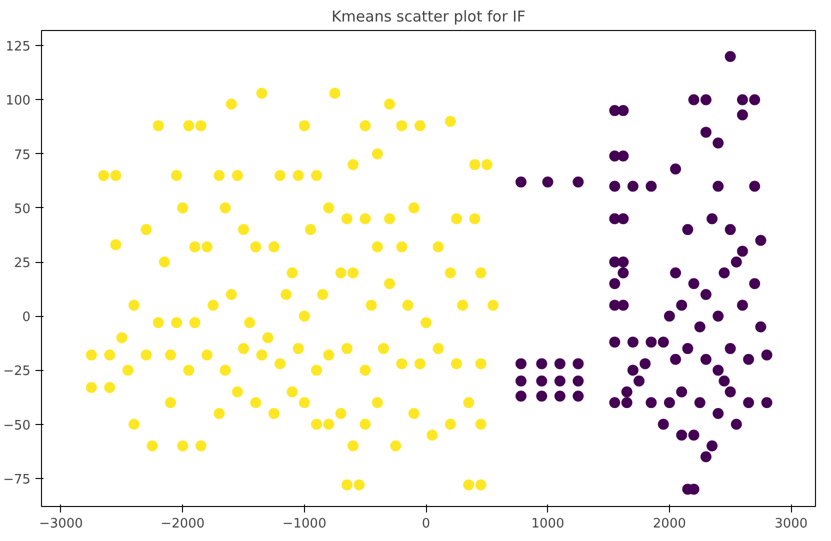  I want to click on x-tick-label: 0, so click(426, 524).